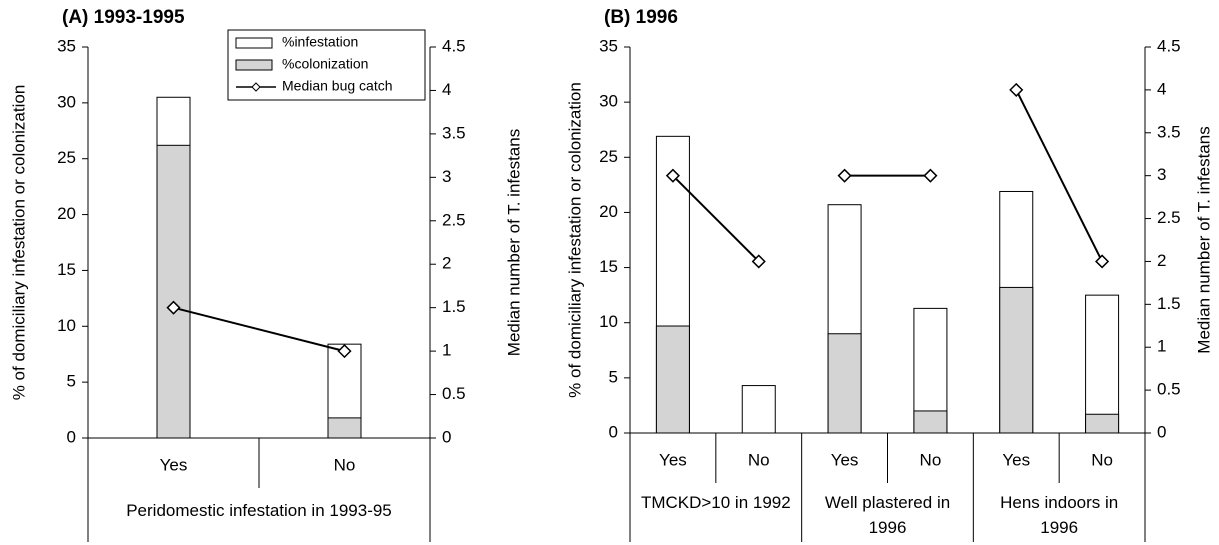 The image size is (1219, 545). I want to click on legend-marker, so click(256, 87).